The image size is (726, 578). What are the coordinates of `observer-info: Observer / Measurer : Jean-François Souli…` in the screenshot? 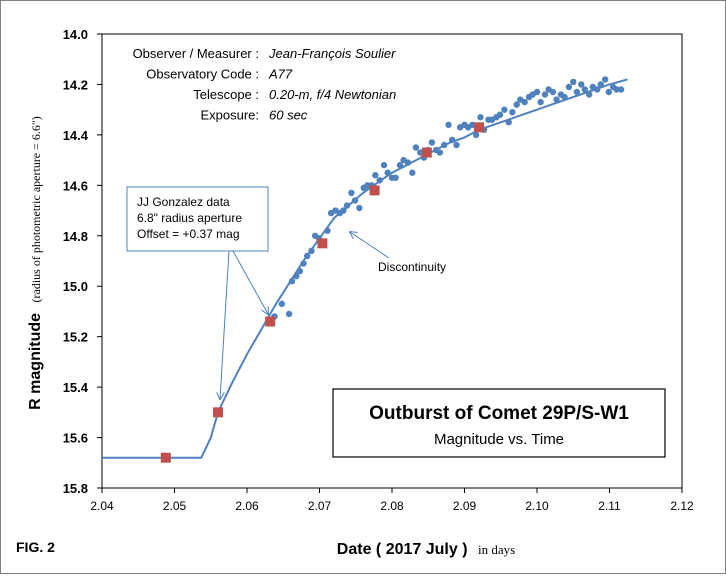 It's located at (265, 84).